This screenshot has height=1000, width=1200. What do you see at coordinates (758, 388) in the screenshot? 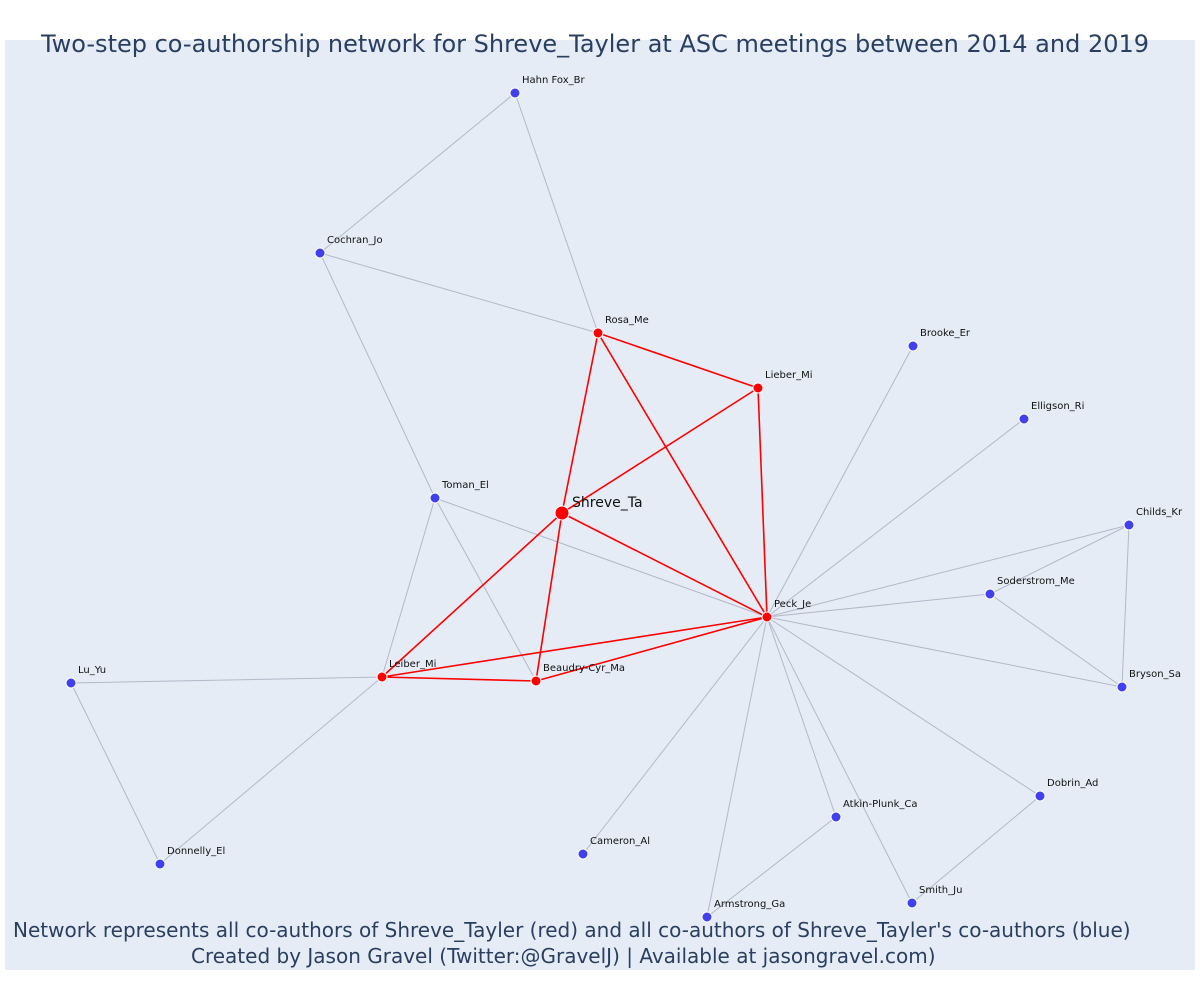
I see `node-lieber_top` at bounding box center [758, 388].